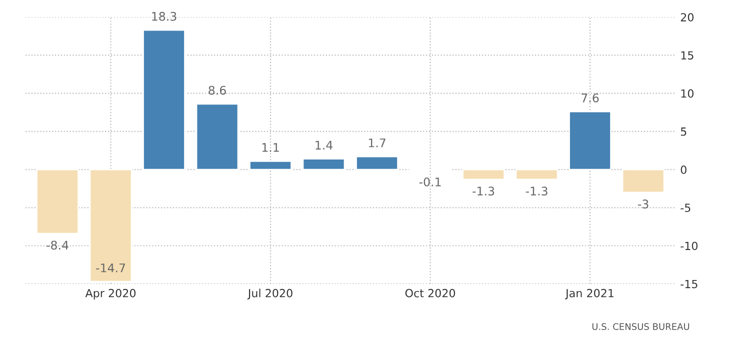 The height and width of the screenshot is (342, 730). Describe the element at coordinates (687, 55) in the screenshot. I see `y-tick-label: 15` at that location.